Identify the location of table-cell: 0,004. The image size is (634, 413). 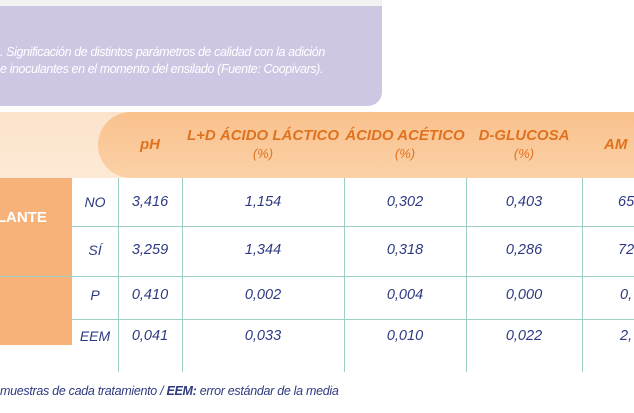
(405, 295).